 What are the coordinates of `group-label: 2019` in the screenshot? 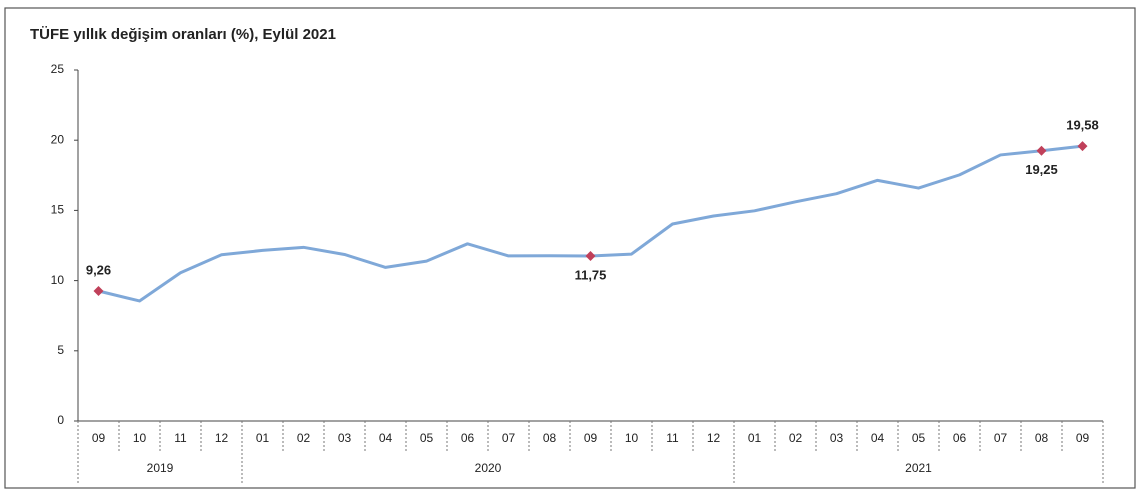 It's located at (160, 468).